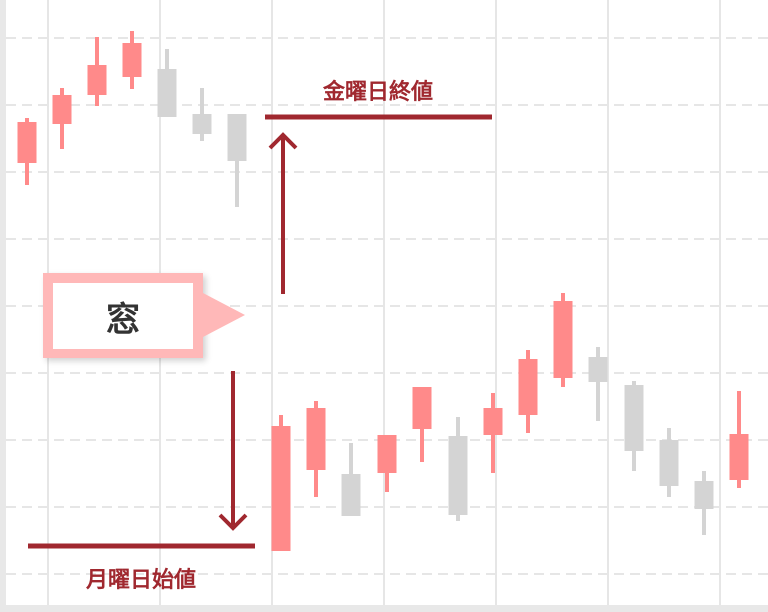 The image size is (768, 612). Describe the element at coordinates (233, 451) in the screenshot. I see `arrow-down-icon` at that location.